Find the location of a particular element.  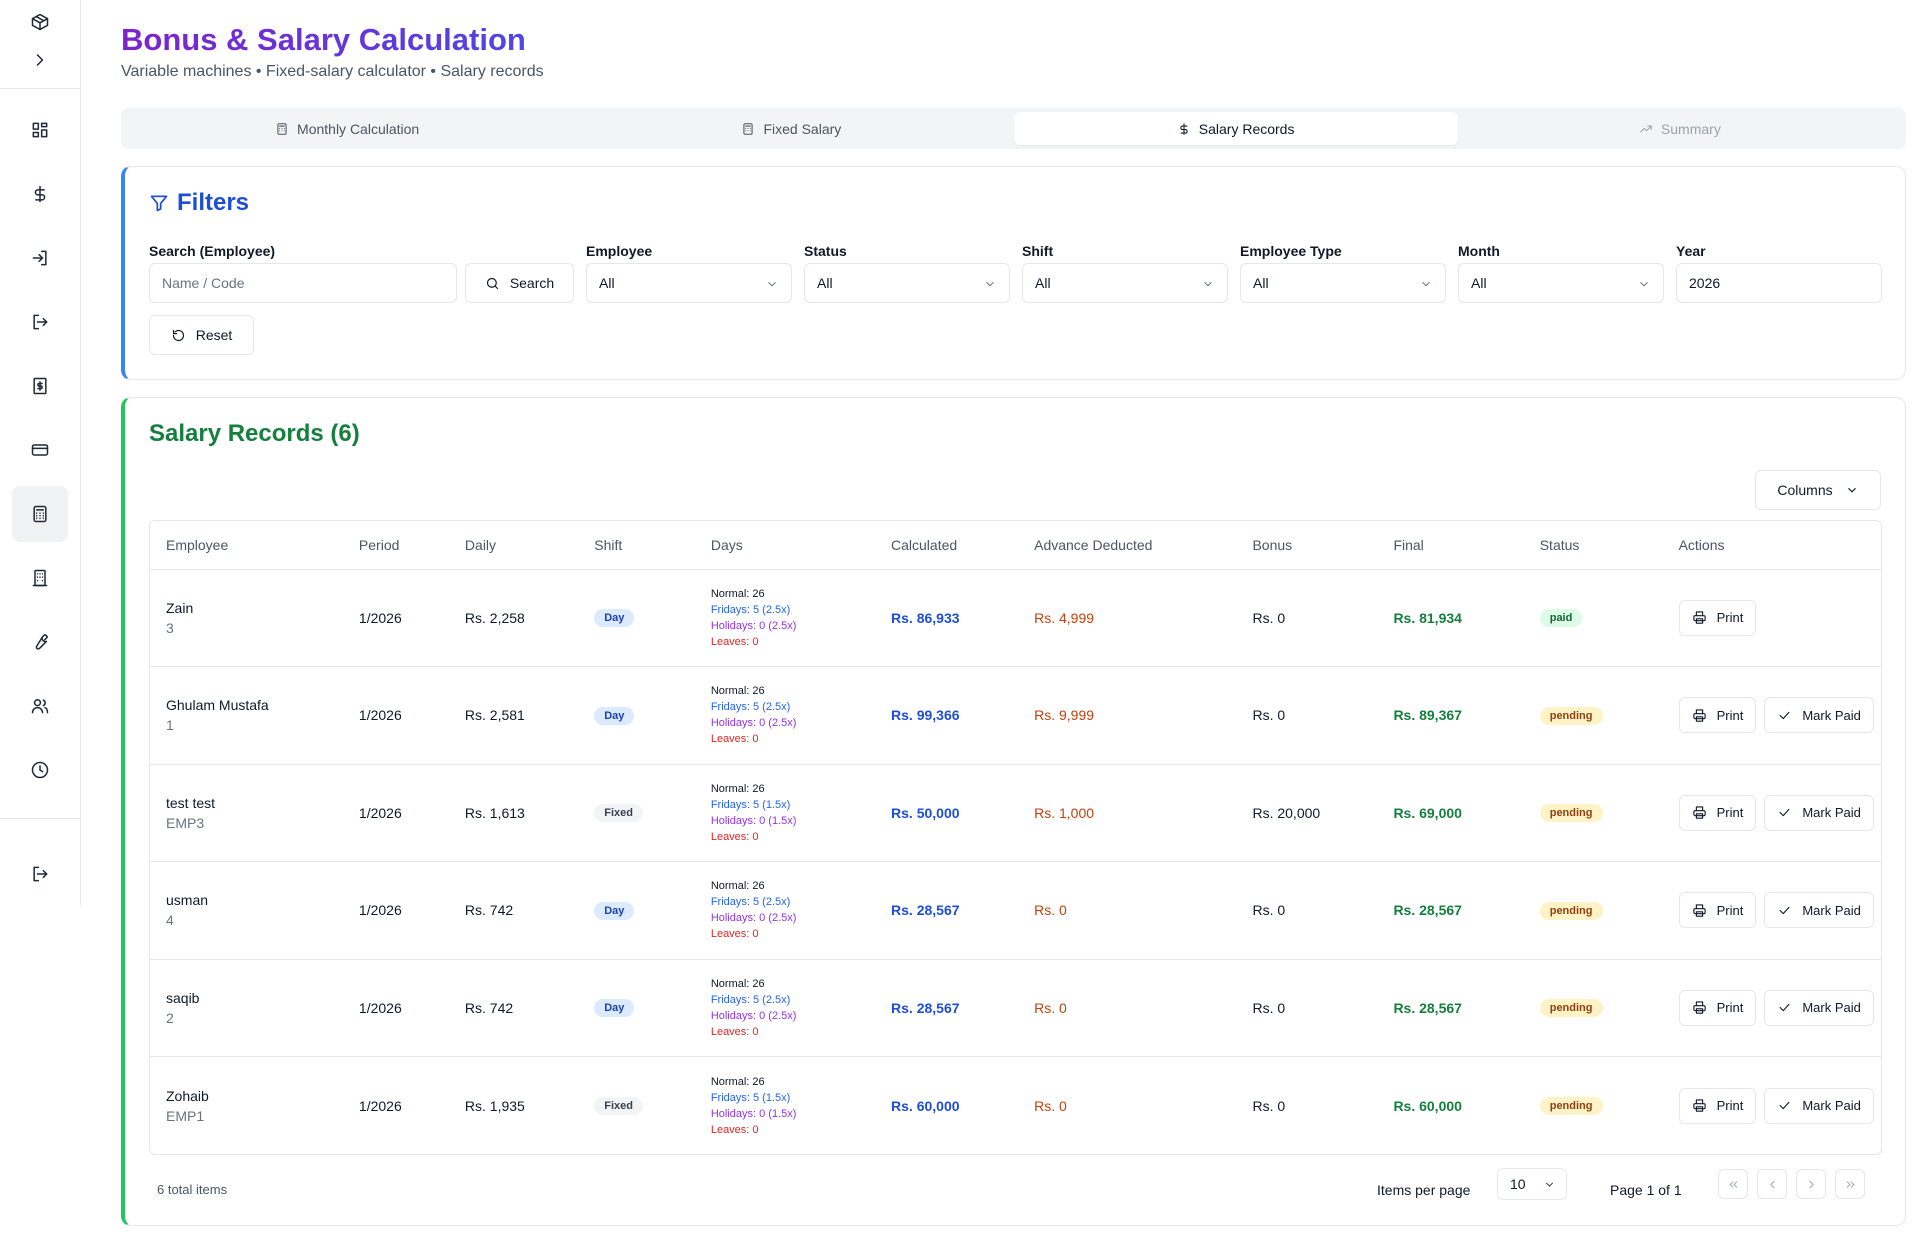

box-icon is located at coordinates (40, 22).